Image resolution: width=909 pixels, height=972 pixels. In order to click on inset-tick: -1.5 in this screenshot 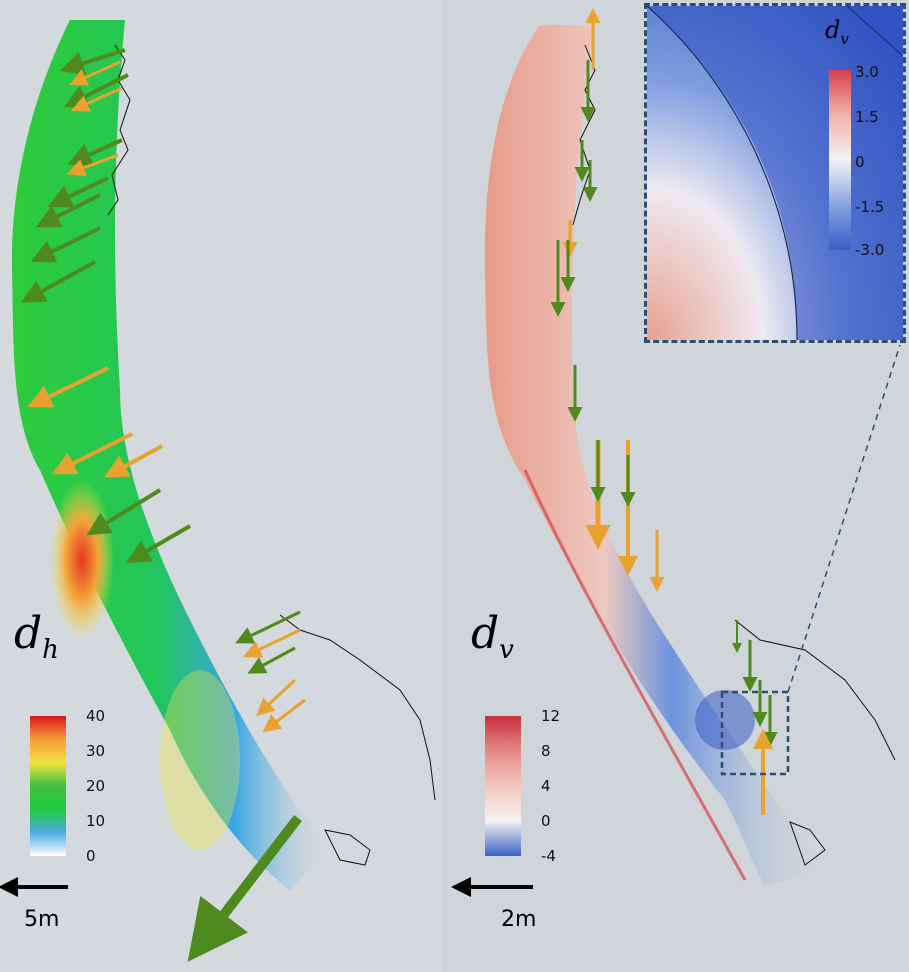, I will do `click(870, 207)`.